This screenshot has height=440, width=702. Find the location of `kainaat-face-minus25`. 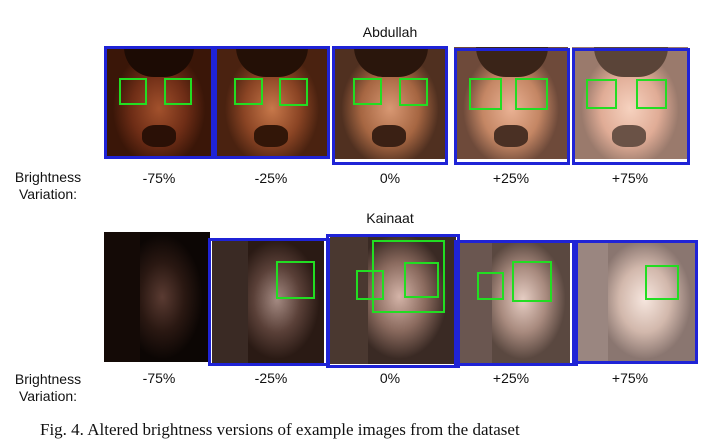

kainaat-face-minus25 is located at coordinates (268, 302).